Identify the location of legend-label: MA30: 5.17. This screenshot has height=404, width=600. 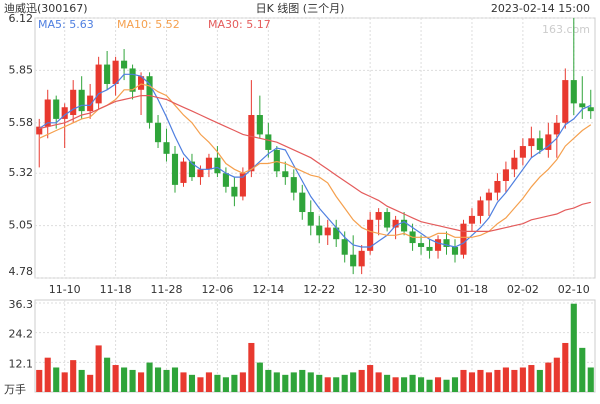
(239, 24).